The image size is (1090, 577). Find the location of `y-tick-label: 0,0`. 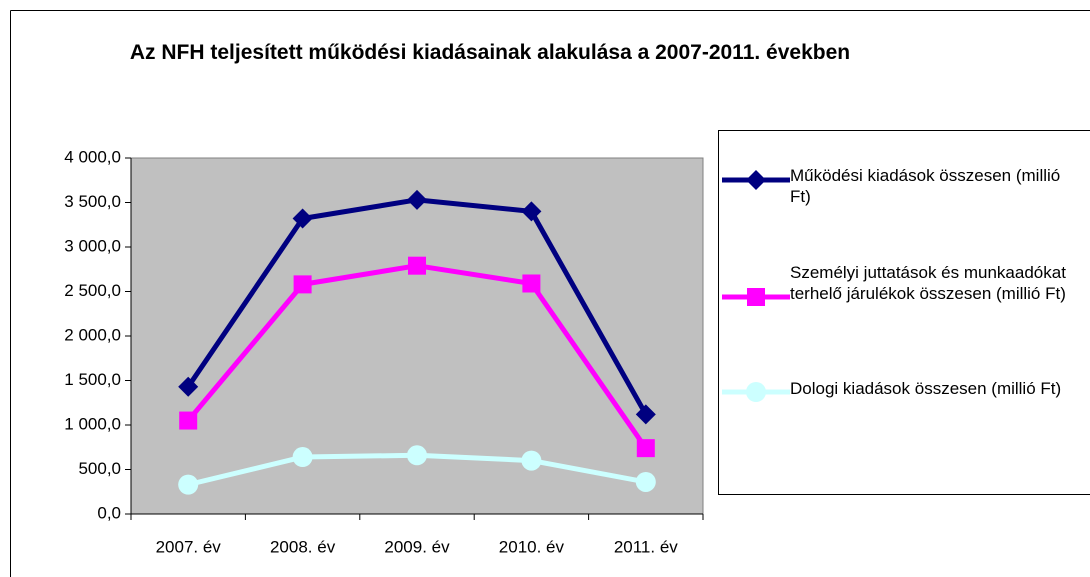

y-tick-label: 0,0 is located at coordinates (109, 512).